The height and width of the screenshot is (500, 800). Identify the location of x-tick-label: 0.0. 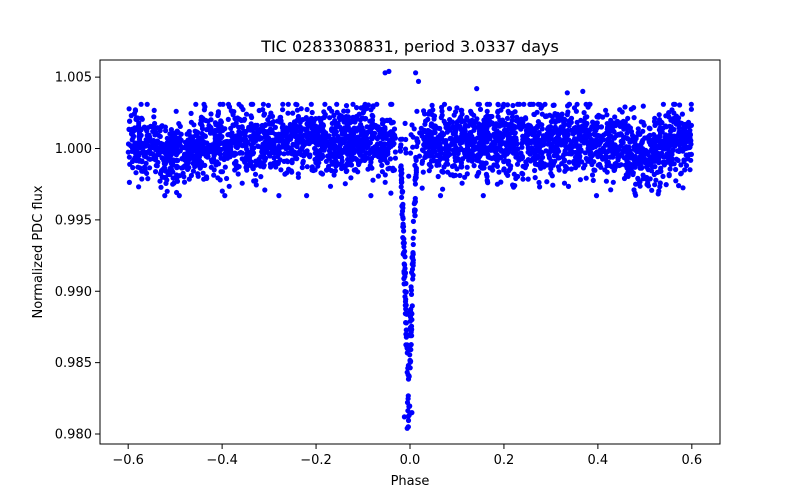
(410, 460).